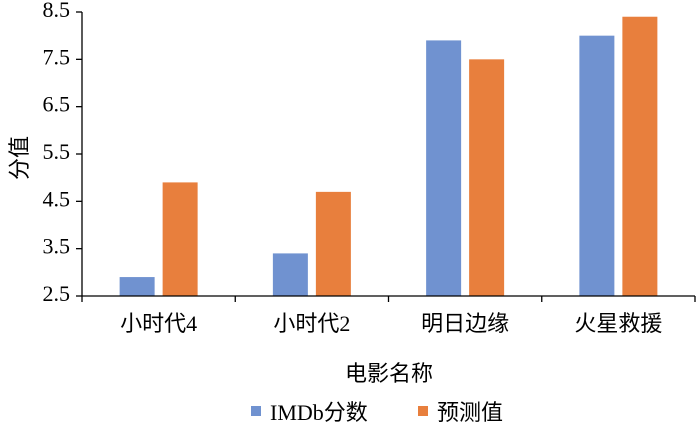  I want to click on legend-swatch-predicted, so click(423, 411).